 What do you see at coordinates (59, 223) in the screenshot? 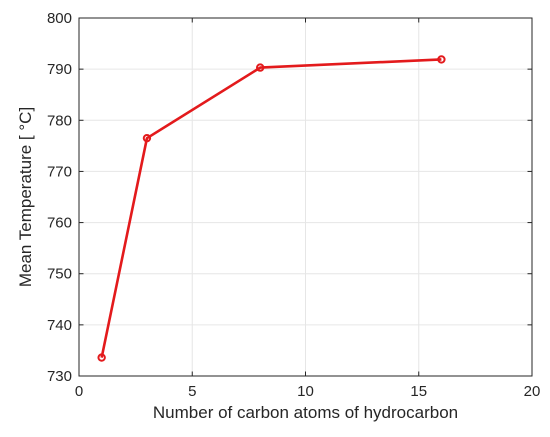
I see `y-tick-label: 760` at bounding box center [59, 223].